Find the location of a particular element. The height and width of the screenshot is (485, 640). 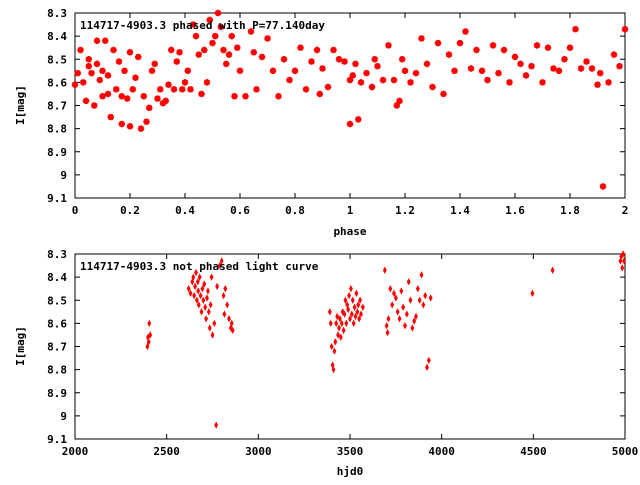

unphased-plot-x-tick-label: 4500 is located at coordinates (533, 451).